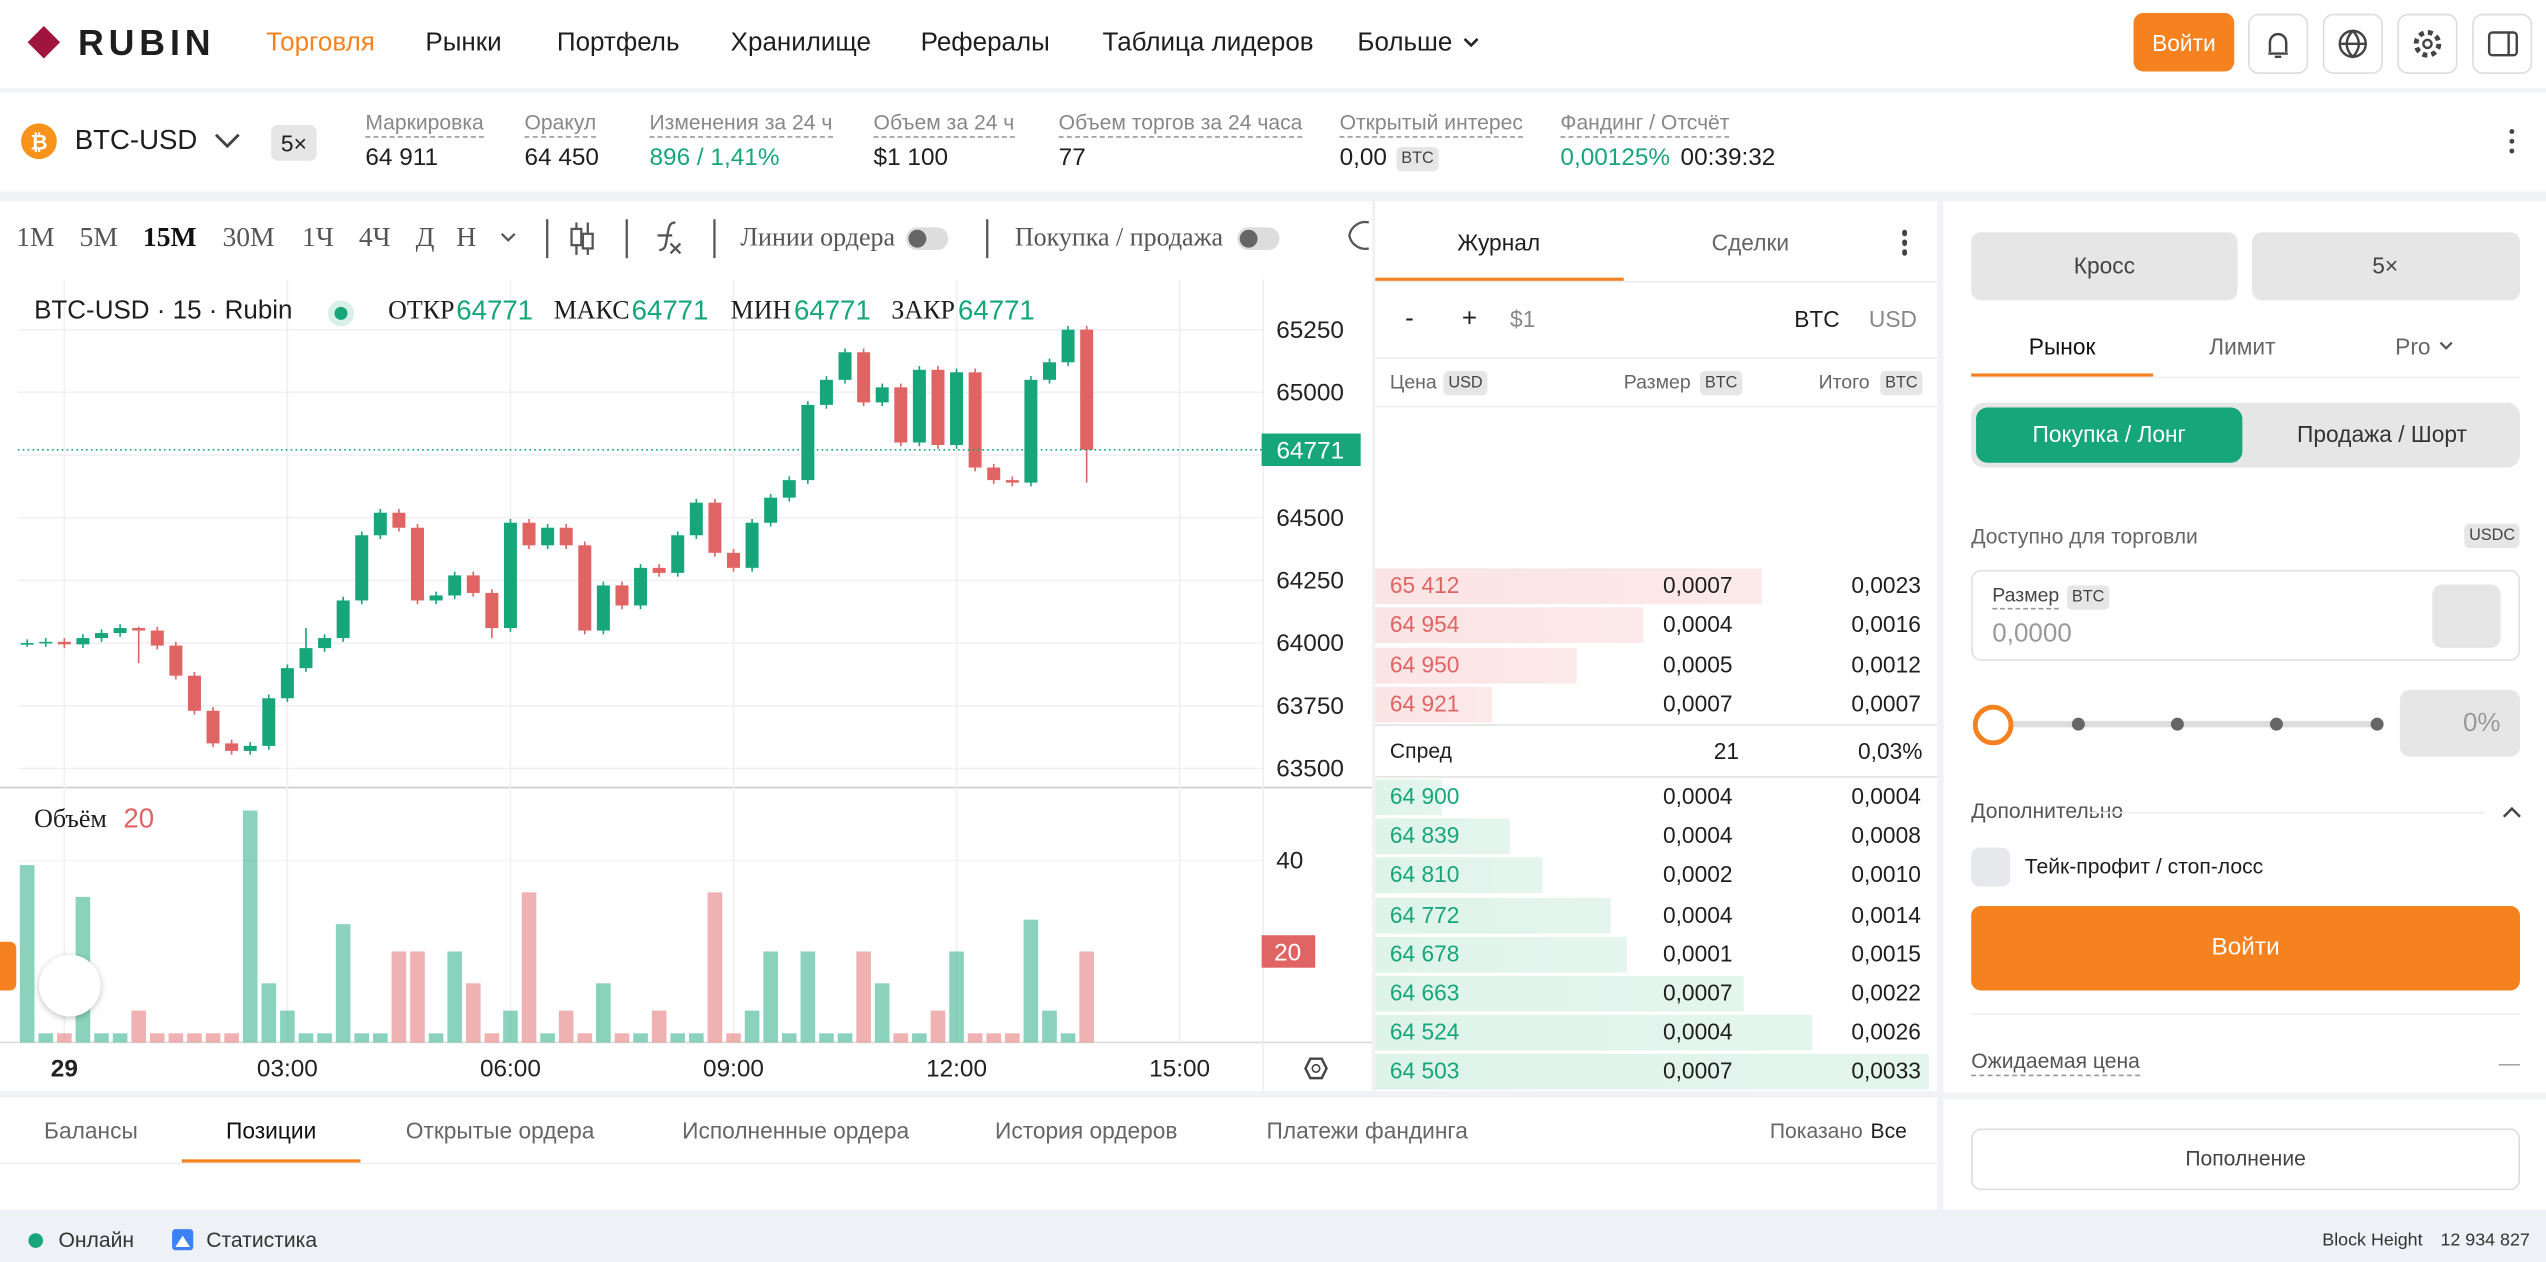 This screenshot has height=1262, width=2546. I want to click on swap-button, so click(2466, 616).